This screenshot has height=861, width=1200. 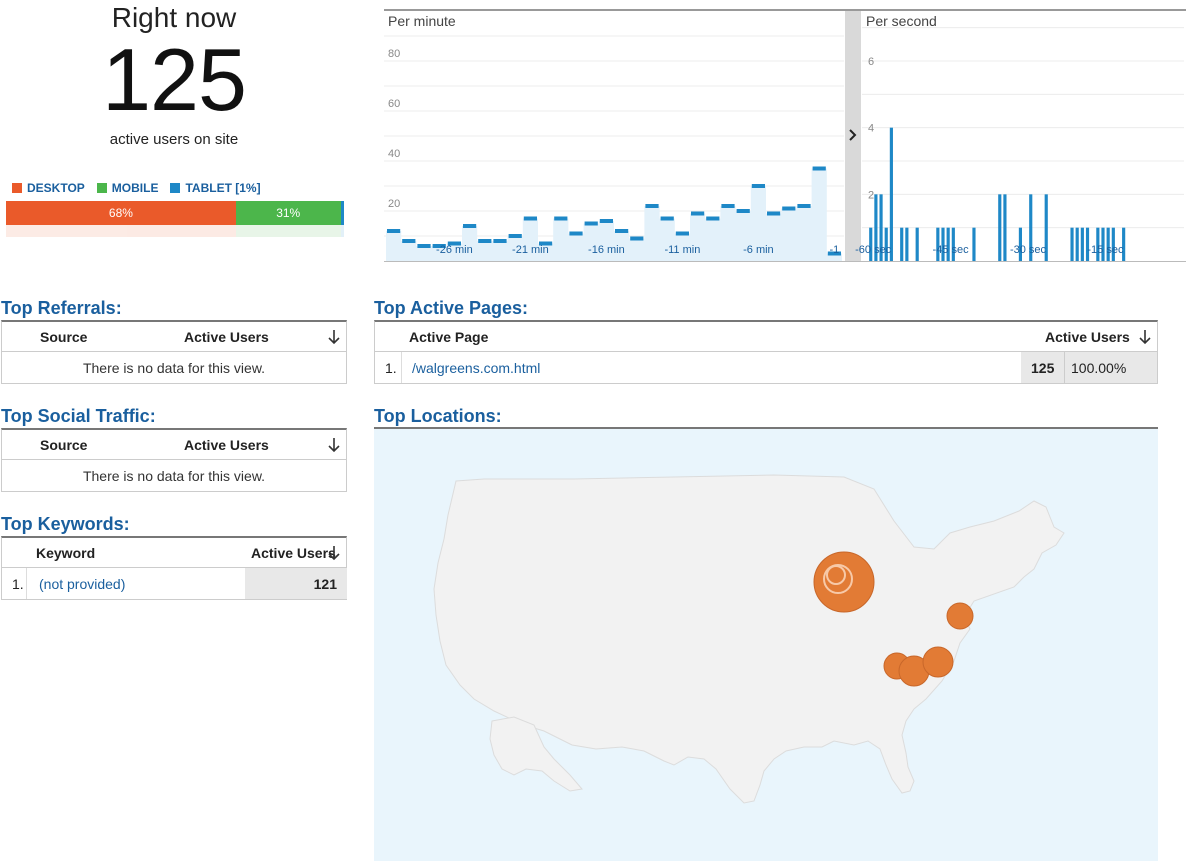 I want to click on x-tick-label: -26 min, so click(x=454, y=250).